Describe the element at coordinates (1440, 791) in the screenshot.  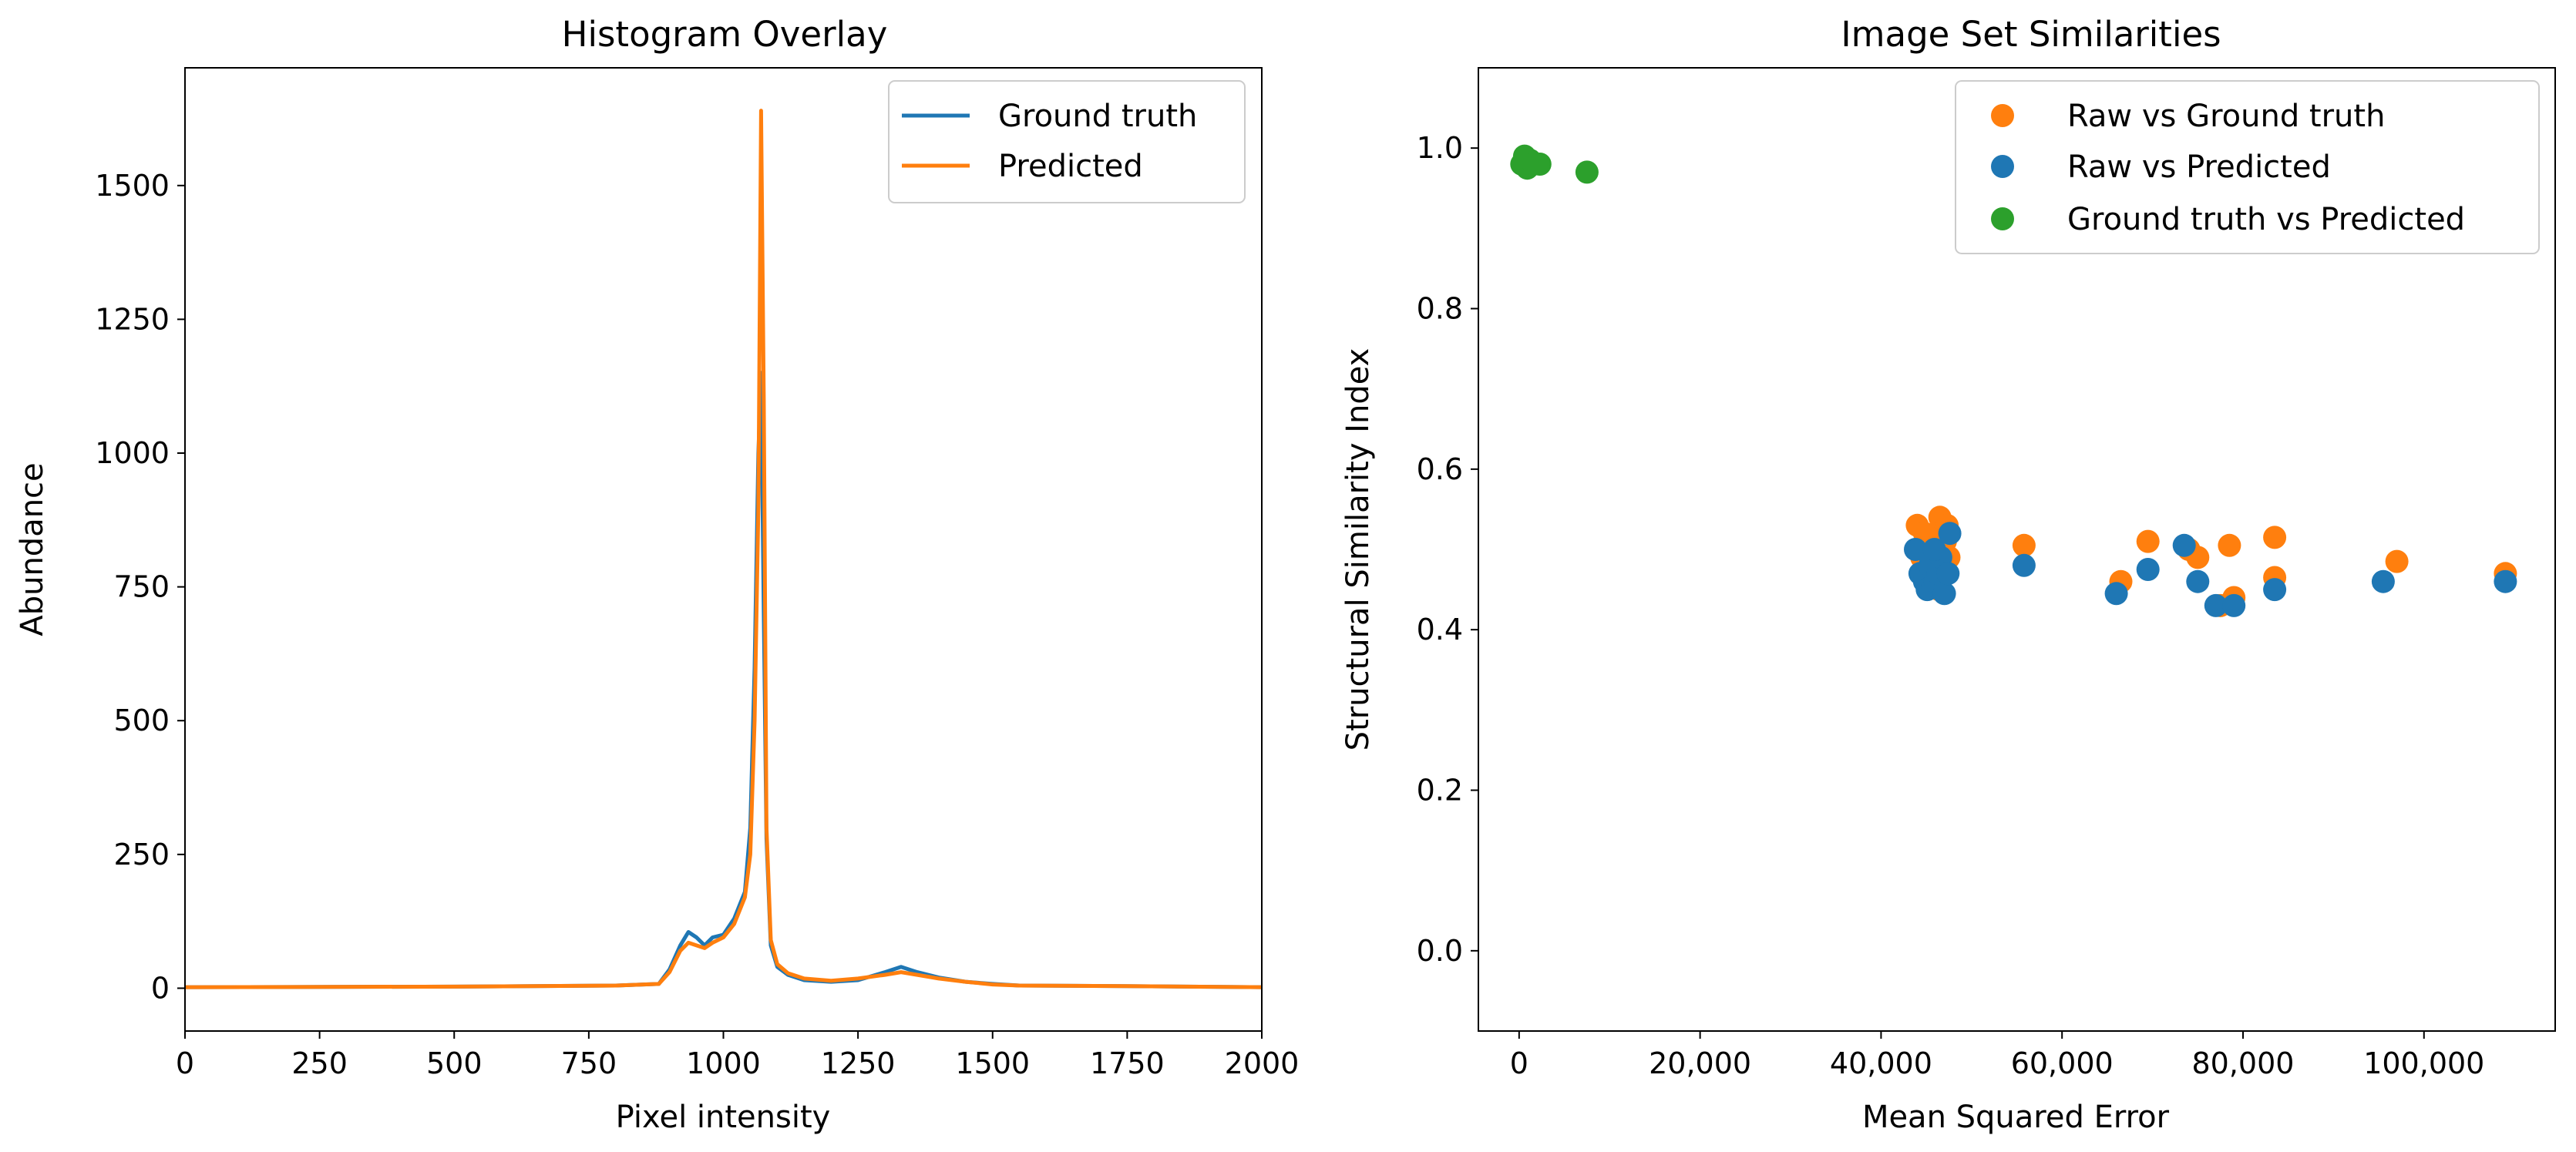
I see `similarity-y-tick-label: 0.2` at that location.